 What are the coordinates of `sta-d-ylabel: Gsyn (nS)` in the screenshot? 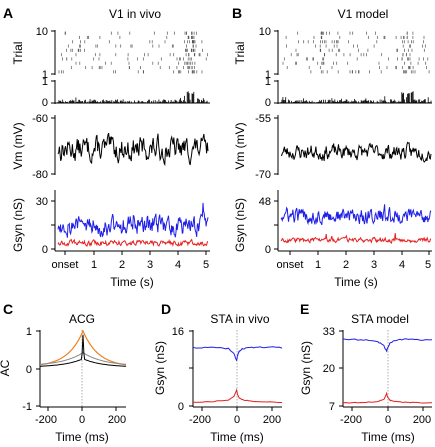 It's located at (160, 368).